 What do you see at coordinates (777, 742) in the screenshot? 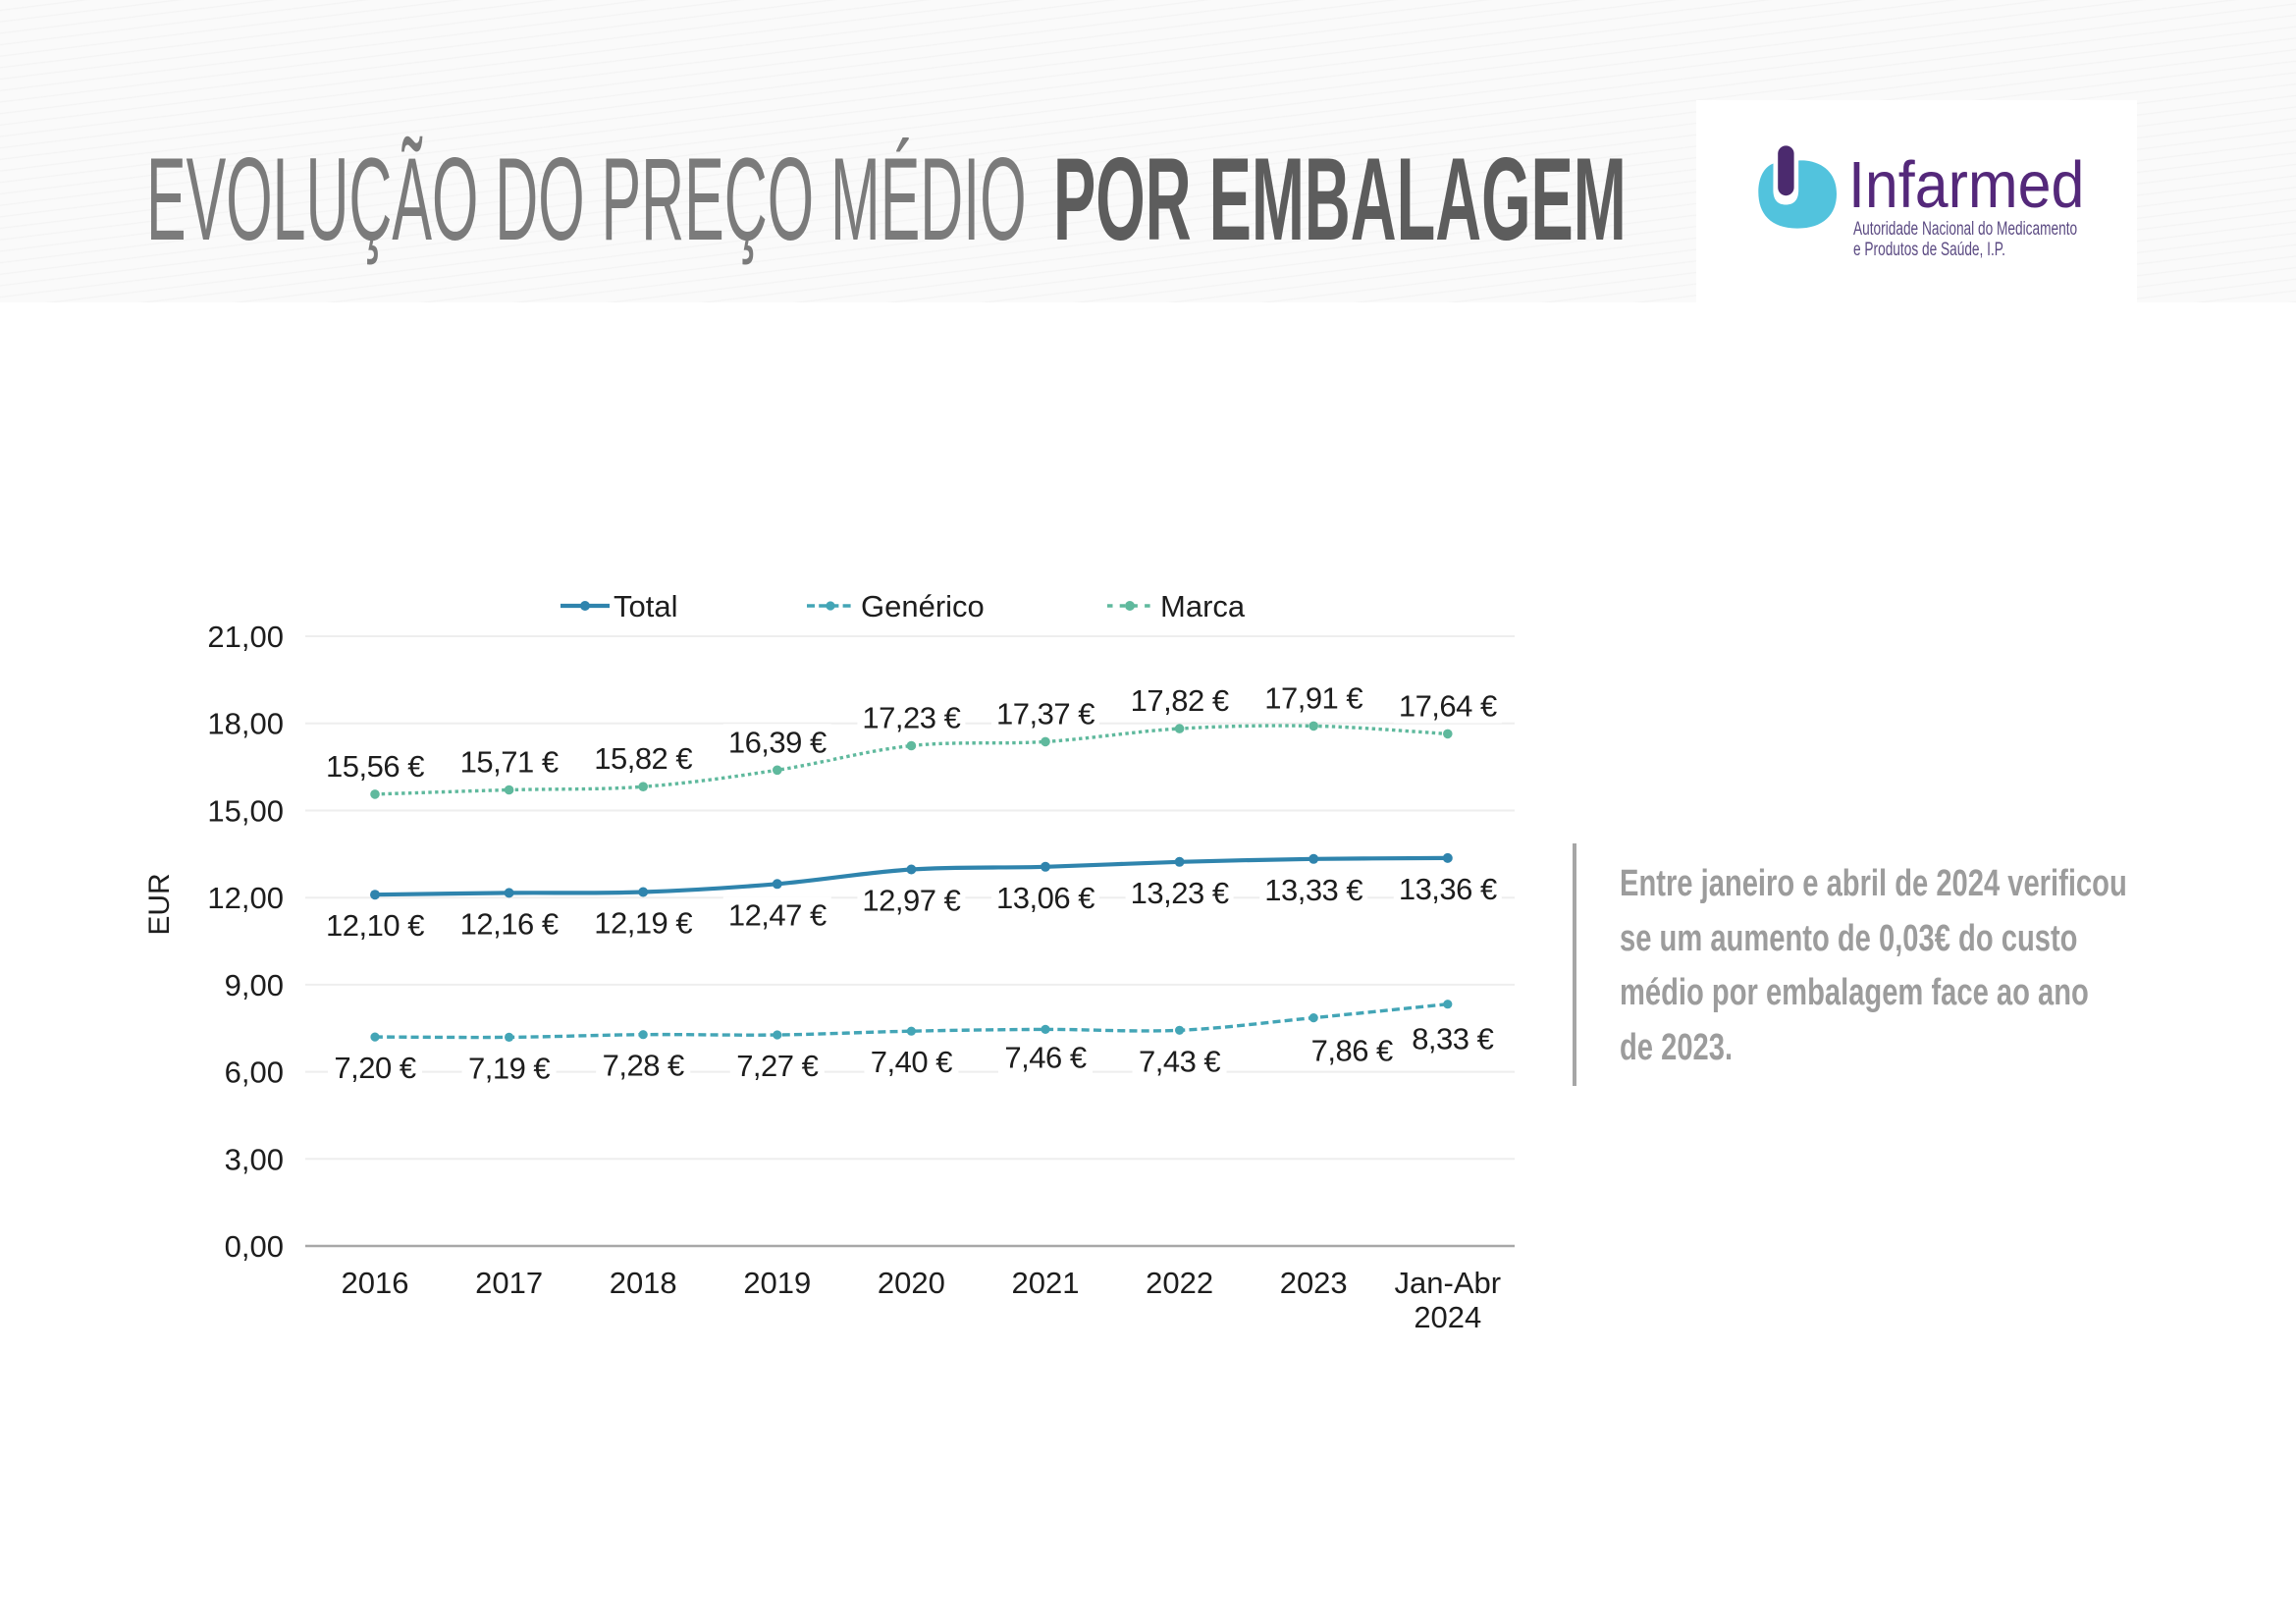
I see `svg-text: 16,39 €` at bounding box center [777, 742].